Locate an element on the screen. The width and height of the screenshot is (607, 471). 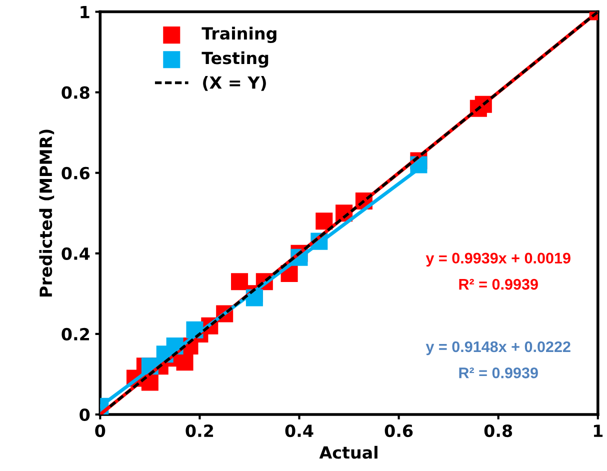
y-tick-label: 0.8 is located at coordinates (76, 92).